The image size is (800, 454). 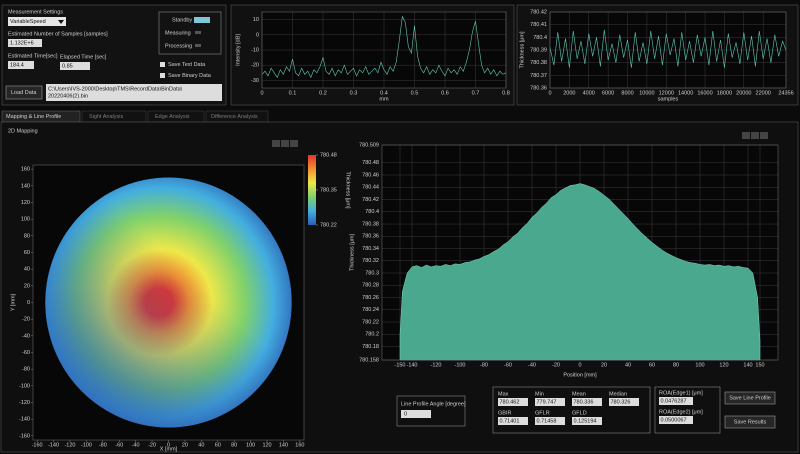 I want to click on elapsed-box, so click(x=75, y=66).